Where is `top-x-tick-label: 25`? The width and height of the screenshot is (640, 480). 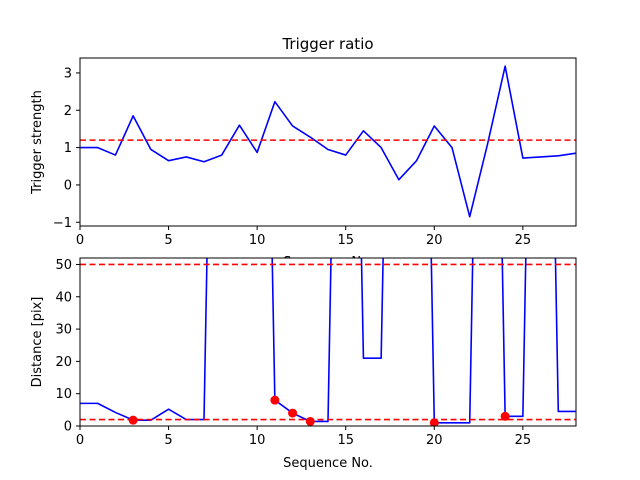
top-x-tick-label: 25 is located at coordinates (523, 240).